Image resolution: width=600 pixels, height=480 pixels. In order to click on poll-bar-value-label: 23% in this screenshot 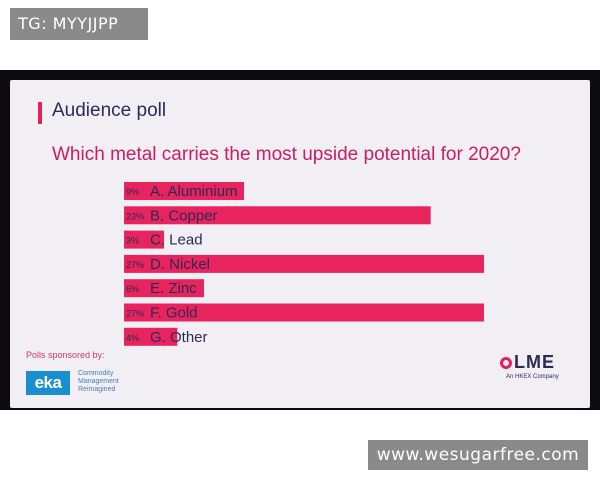, I will do `click(135, 216)`.